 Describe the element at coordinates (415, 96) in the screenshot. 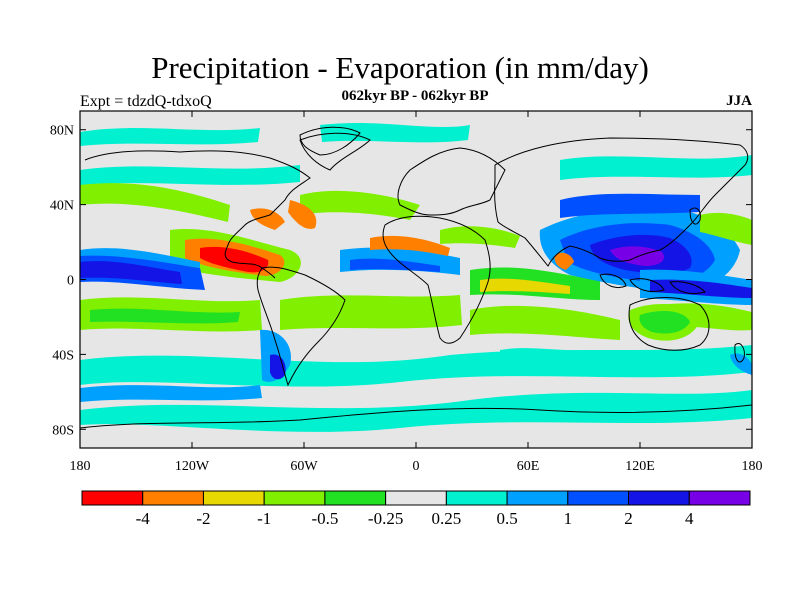

I see `plot-subtitle: 062kyr BP - 062kyr BP` at that location.